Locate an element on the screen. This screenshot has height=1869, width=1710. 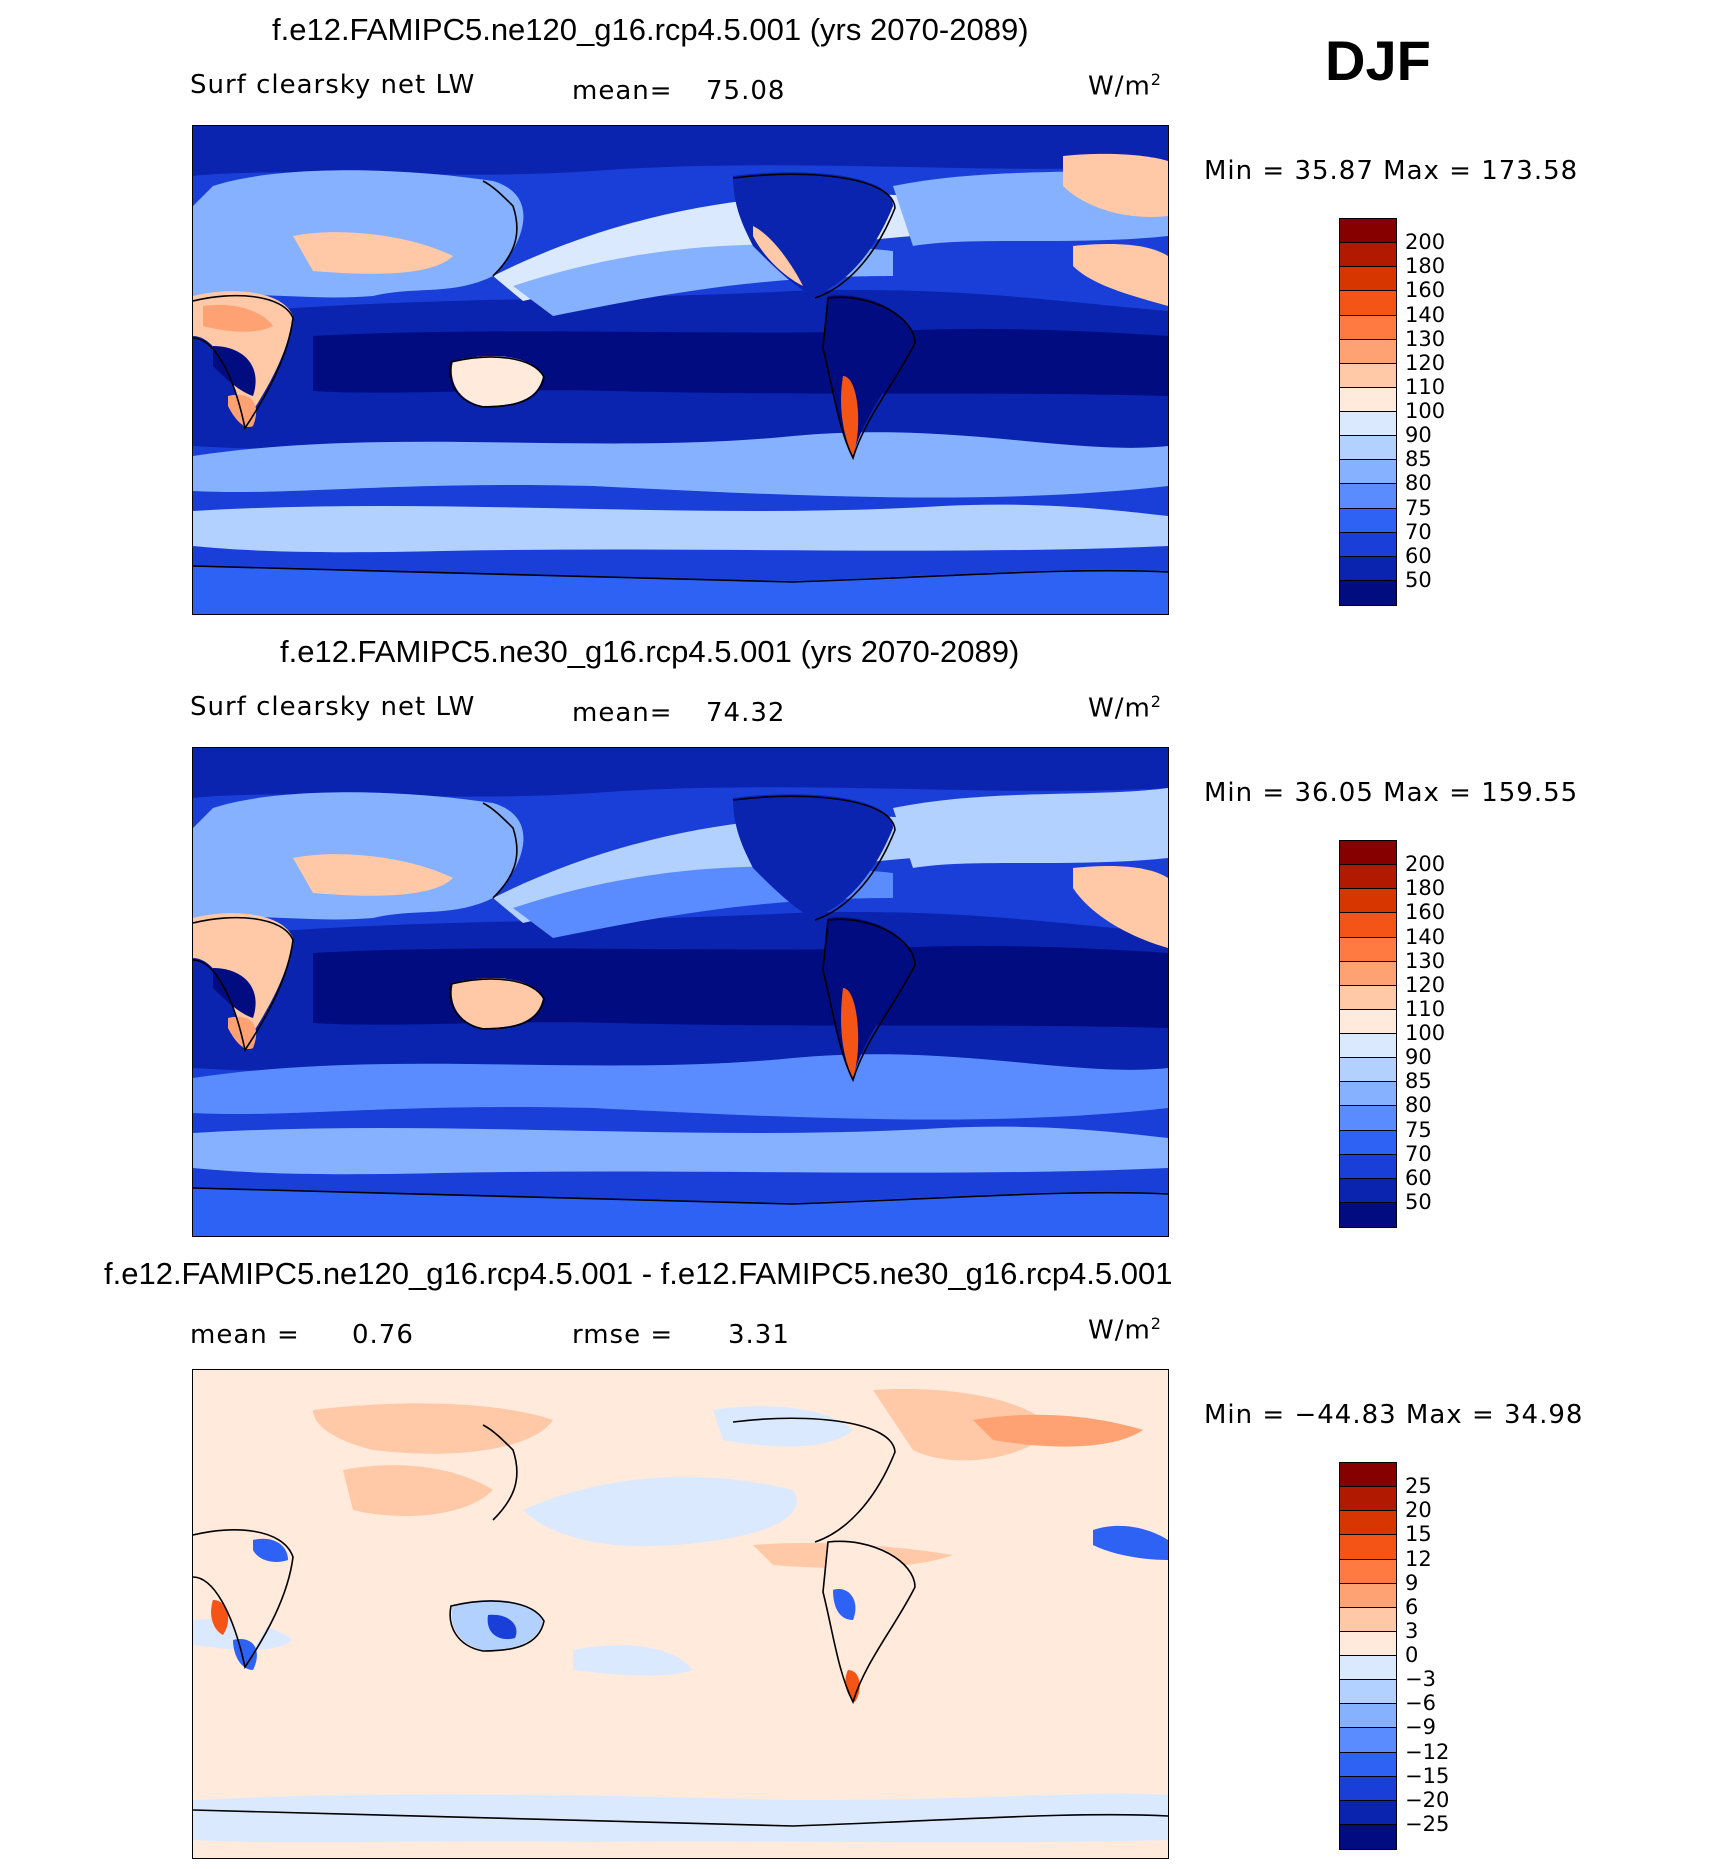
min-max-readout: Min = −44.83 Max = 34.98 is located at coordinates (1394, 1415).